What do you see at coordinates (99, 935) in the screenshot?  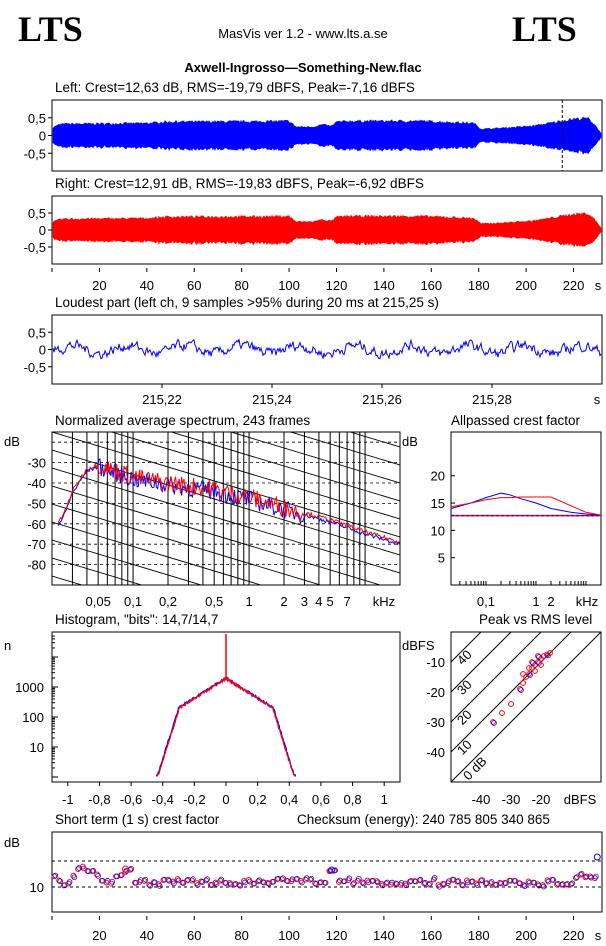 I see `short-crest-xtick-label: 20` at bounding box center [99, 935].